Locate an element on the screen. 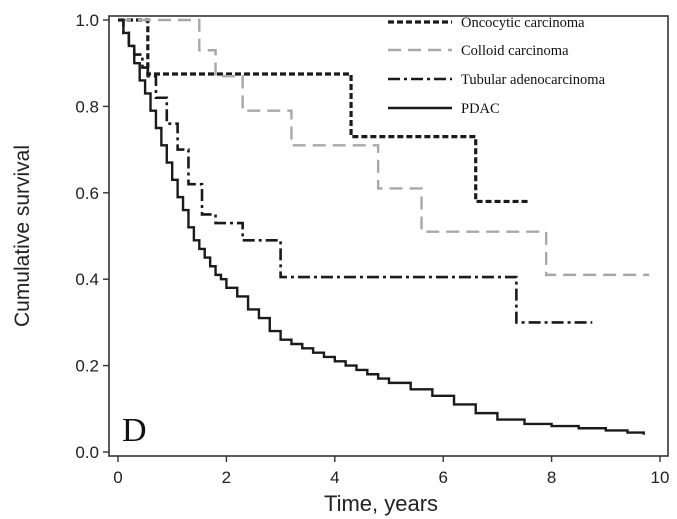  x-tick-label: 0 is located at coordinates (117, 477).